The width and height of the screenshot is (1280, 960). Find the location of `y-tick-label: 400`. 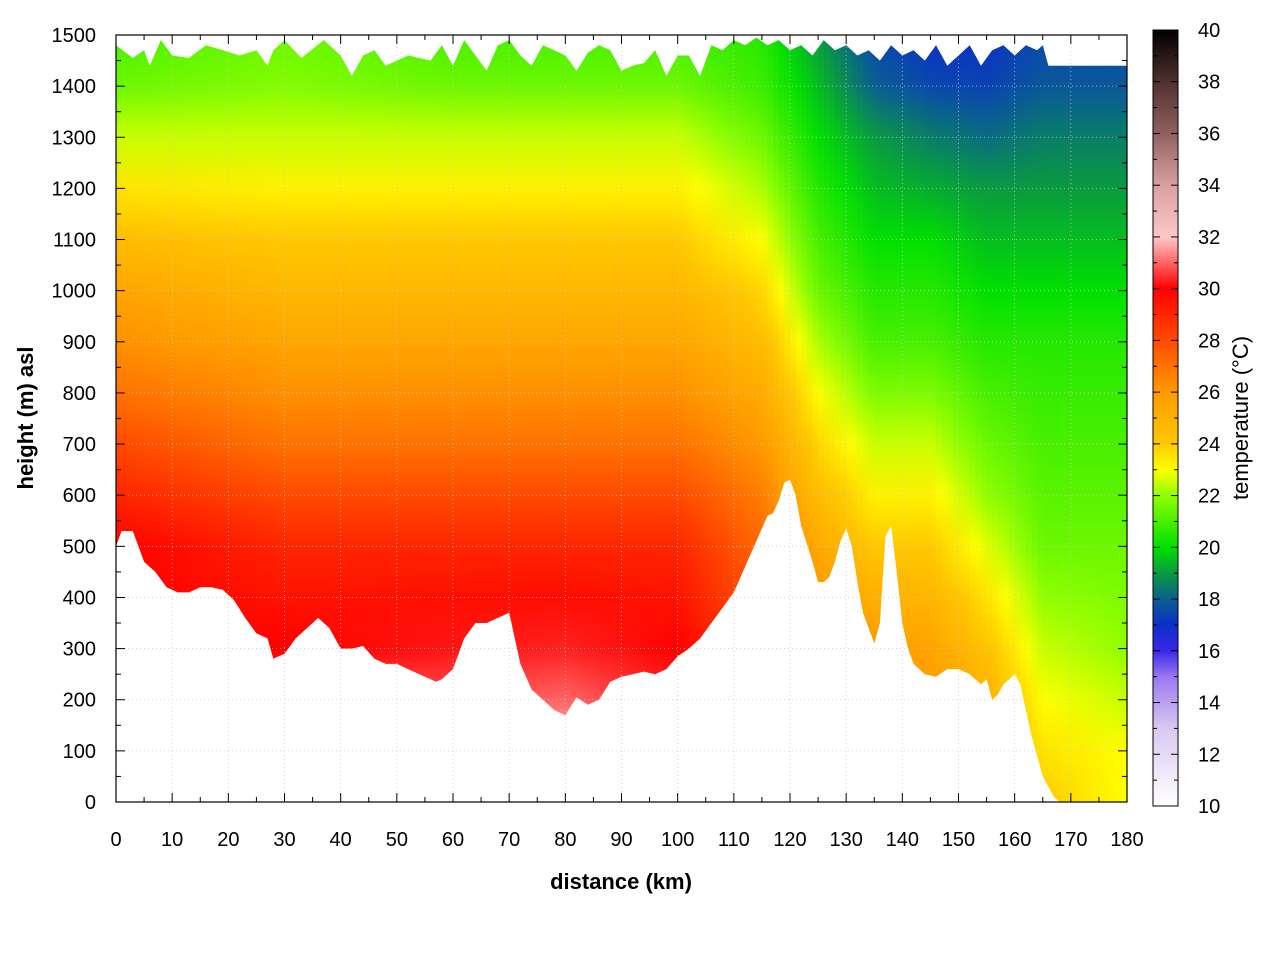

y-tick-label: 400 is located at coordinates (79, 598).